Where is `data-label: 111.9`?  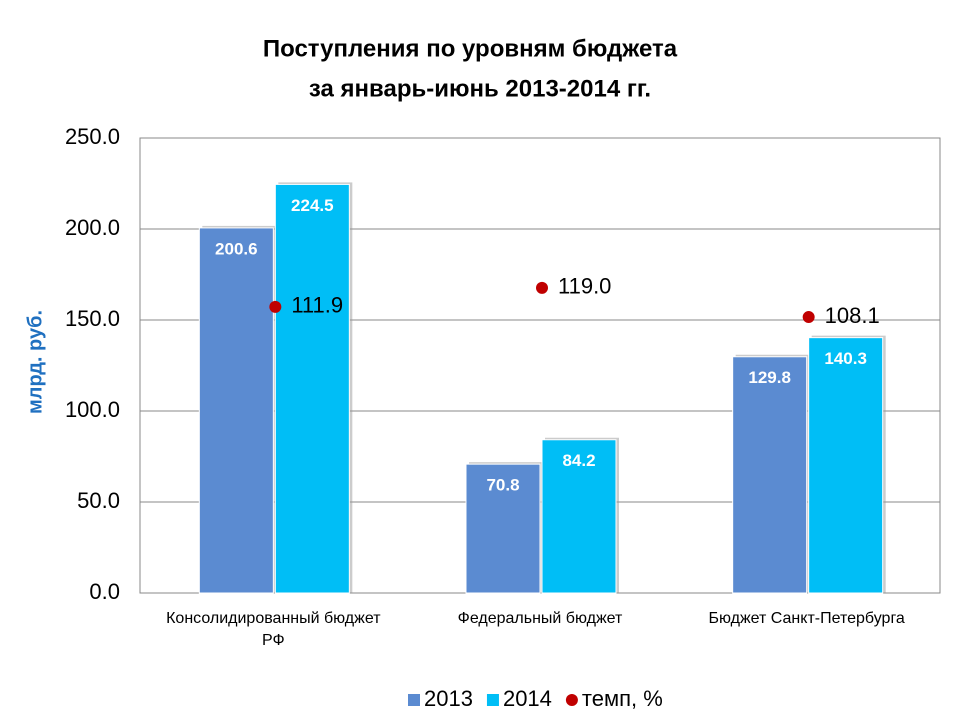 data-label: 111.9 is located at coordinates (317, 305).